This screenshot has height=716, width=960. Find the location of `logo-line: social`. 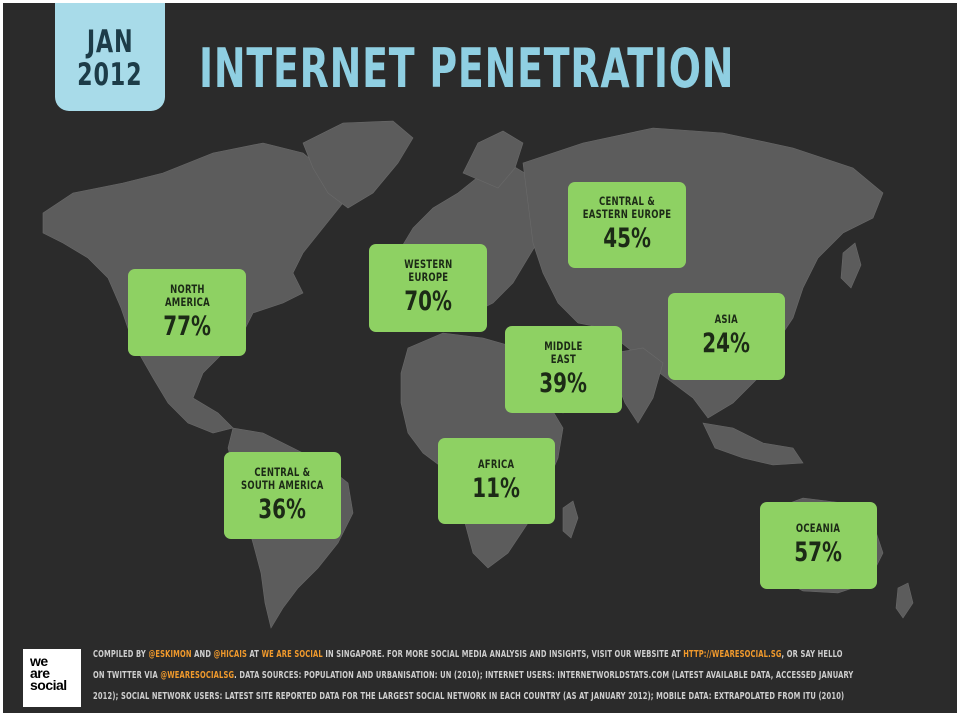

logo-line: social is located at coordinates (48, 685).